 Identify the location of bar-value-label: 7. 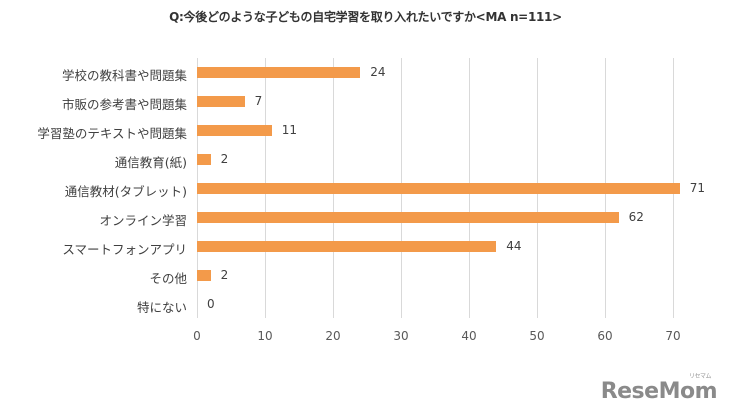
(258, 101).